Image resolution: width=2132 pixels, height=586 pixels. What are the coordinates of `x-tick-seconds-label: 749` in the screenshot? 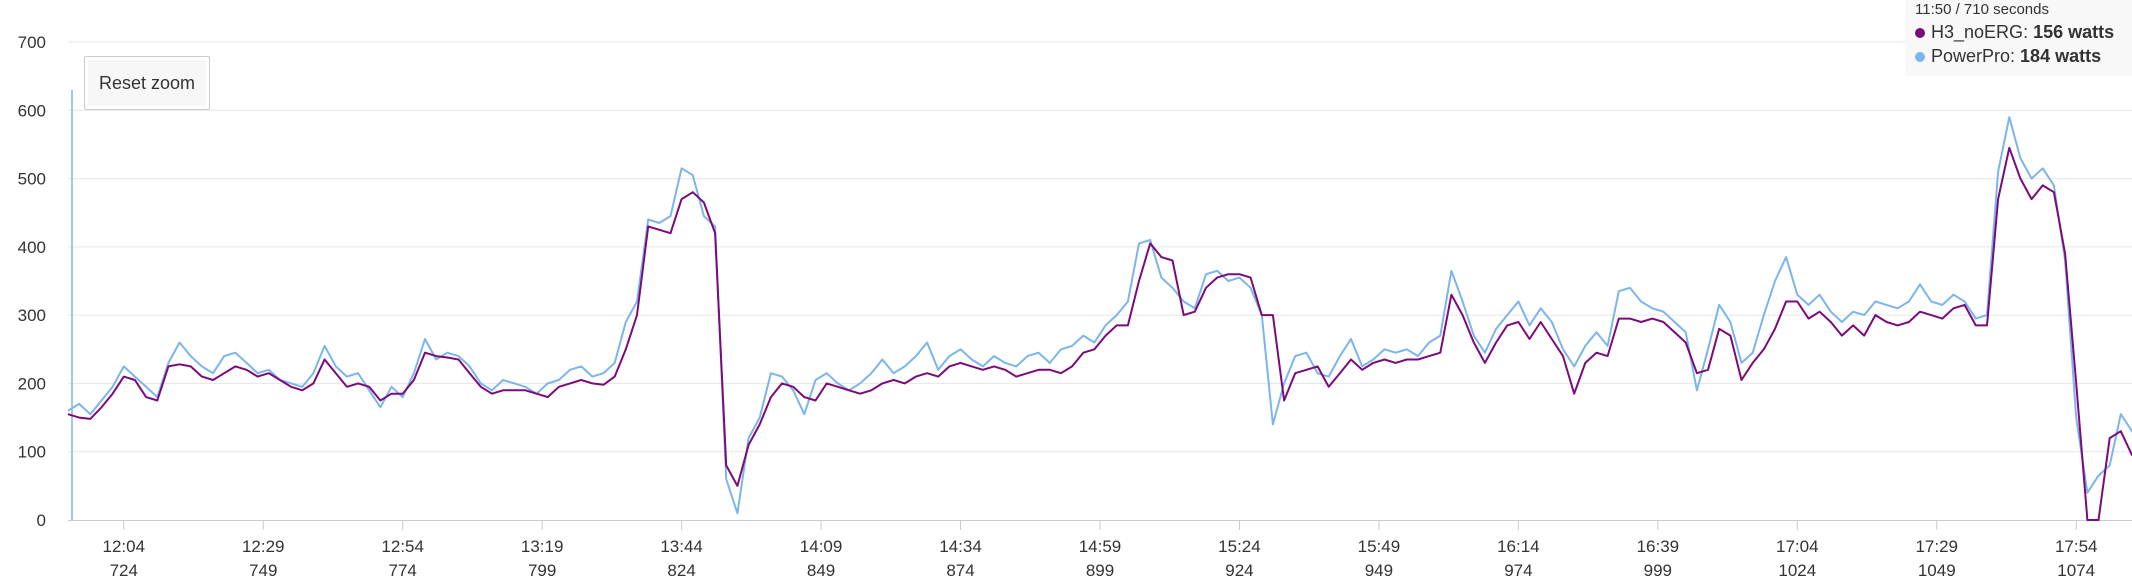 It's located at (263, 570).